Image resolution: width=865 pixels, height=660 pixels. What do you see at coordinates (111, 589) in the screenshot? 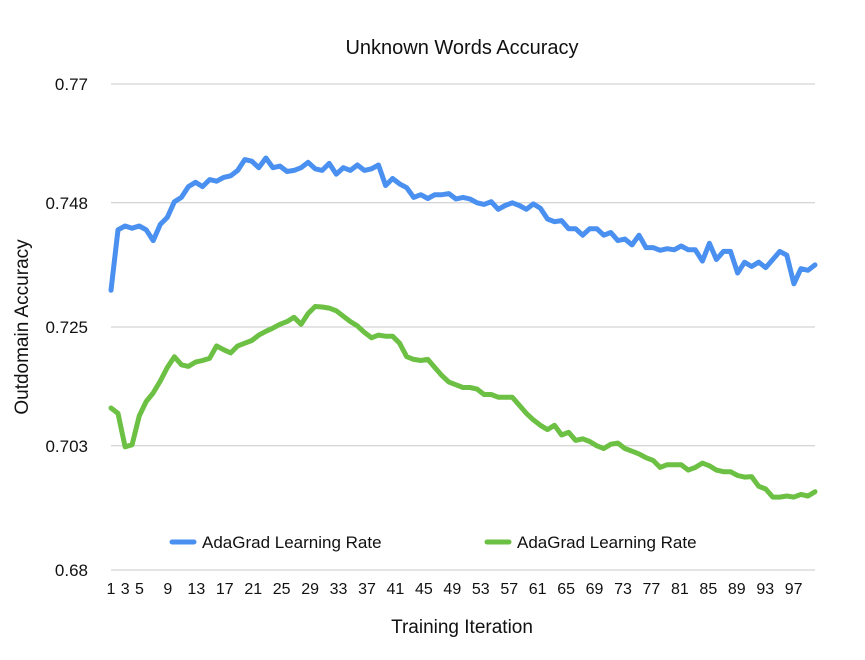
I see `x-tick-label: 1` at bounding box center [111, 589].